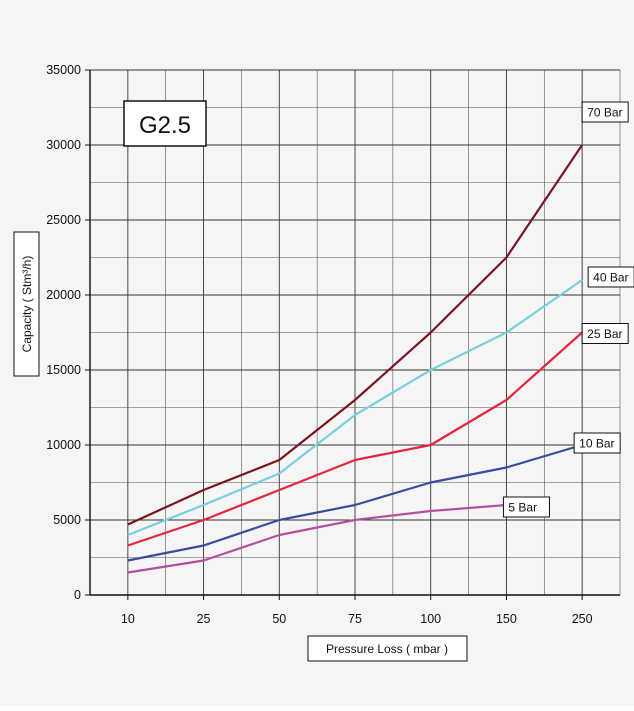 This screenshot has height=711, width=634. Describe the element at coordinates (582, 619) in the screenshot. I see `x-tick-label: 250` at that location.